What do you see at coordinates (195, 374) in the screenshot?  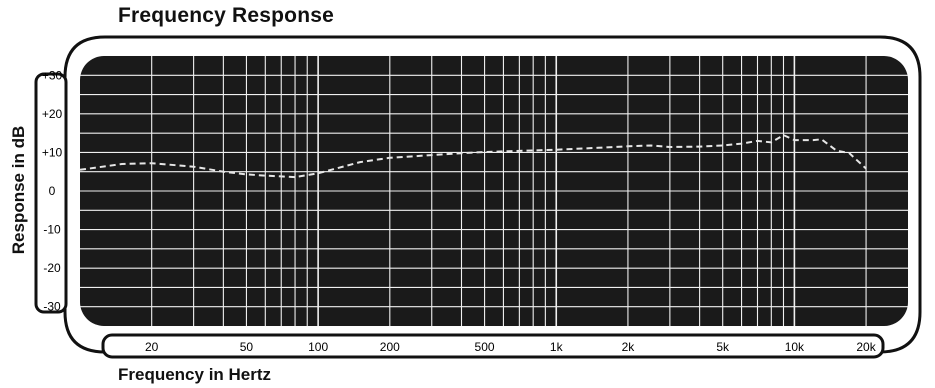 I see `x-axis-label: Frequency in Hertz` at bounding box center [195, 374].